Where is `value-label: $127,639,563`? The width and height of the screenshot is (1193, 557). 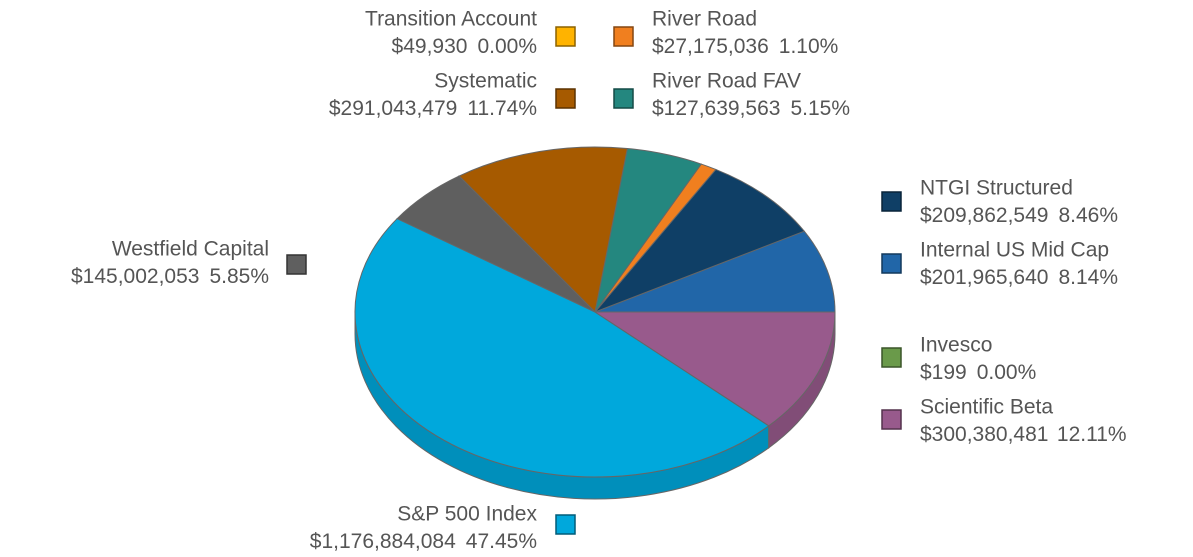
value-label: $127,639,563 is located at coordinates (716, 108).